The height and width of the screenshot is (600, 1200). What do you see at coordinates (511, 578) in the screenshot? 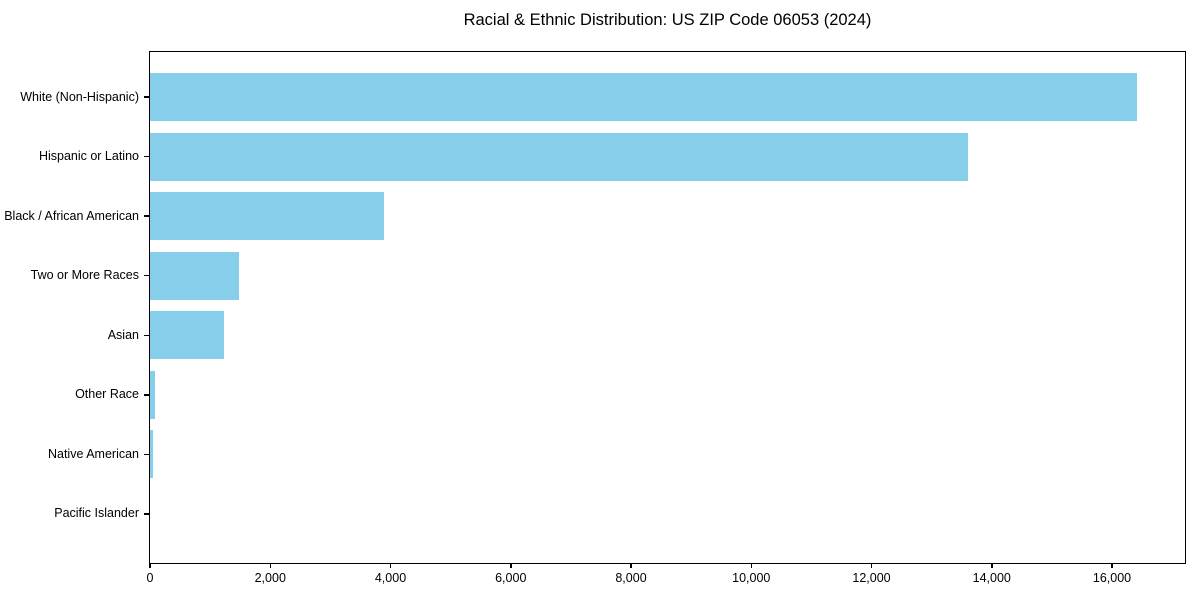
I see `x-tick-label: 6,000` at bounding box center [511, 578].